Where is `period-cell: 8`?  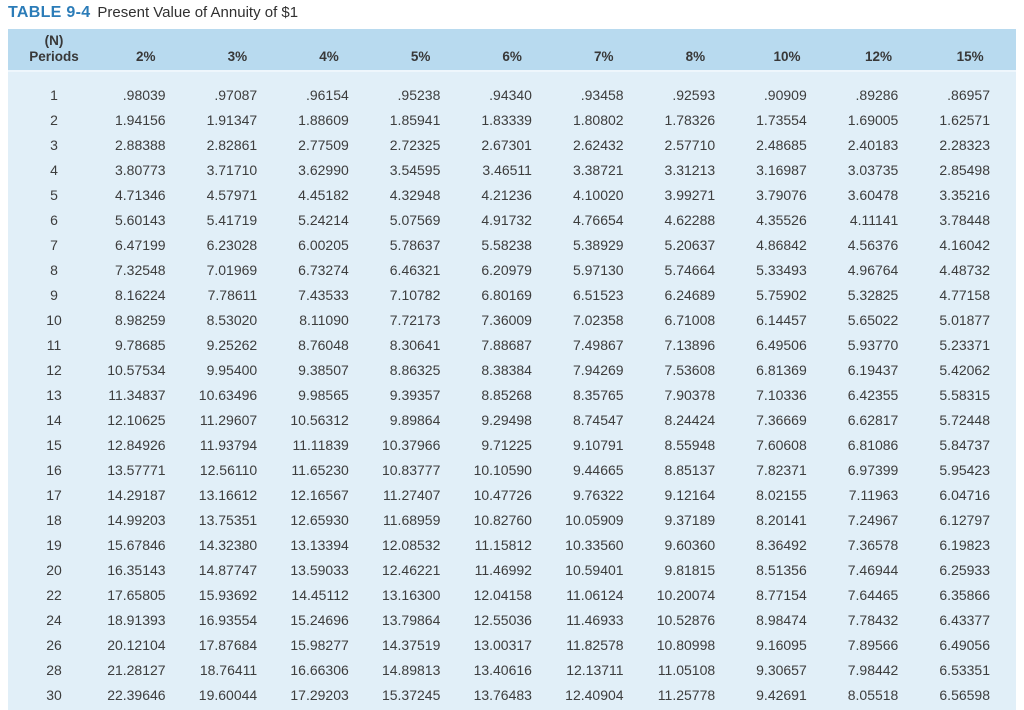
period-cell: 8 is located at coordinates (54, 271).